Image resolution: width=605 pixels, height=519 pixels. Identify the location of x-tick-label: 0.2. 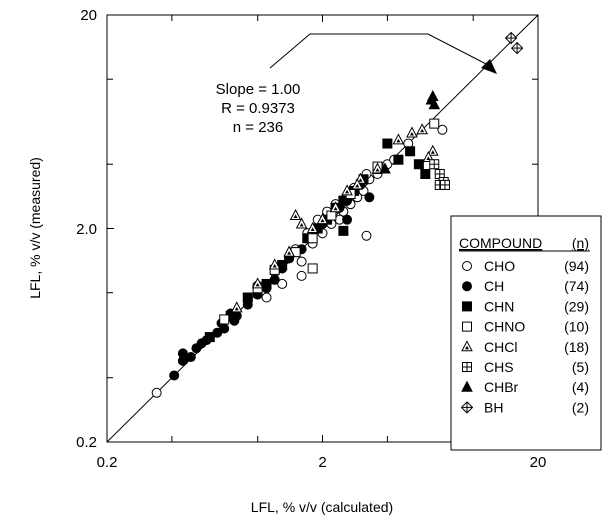
(107, 462).